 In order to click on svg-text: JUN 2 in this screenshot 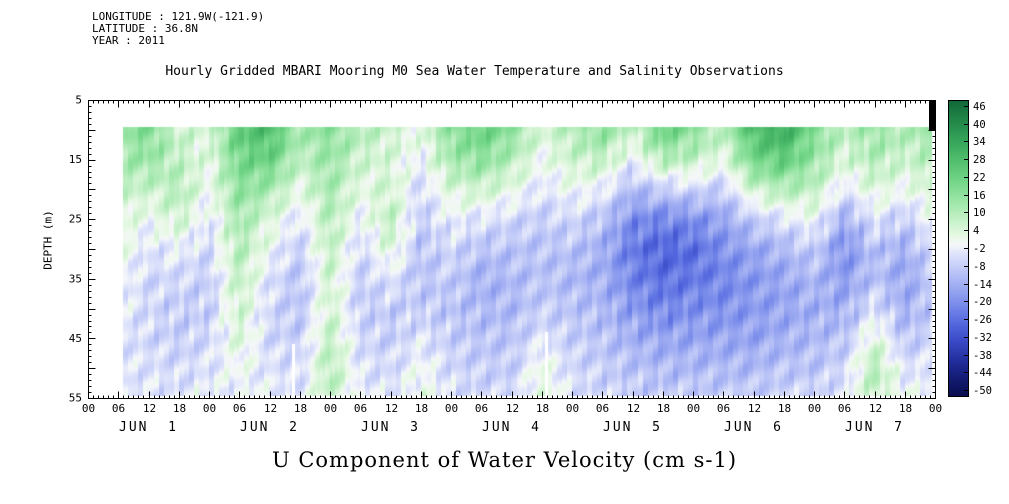, I will do `click(269, 427)`.